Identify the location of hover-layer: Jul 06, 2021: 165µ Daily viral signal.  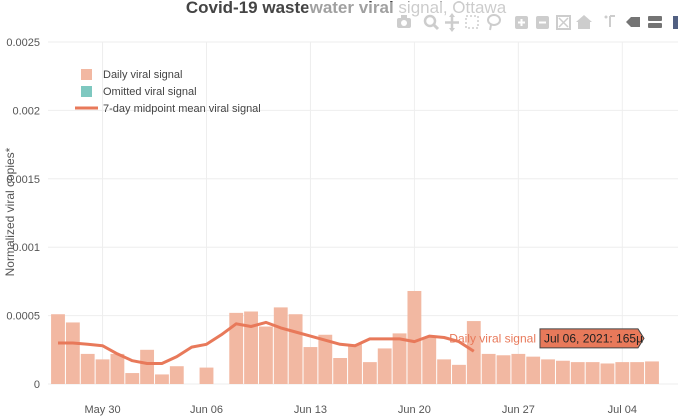
(547, 338).